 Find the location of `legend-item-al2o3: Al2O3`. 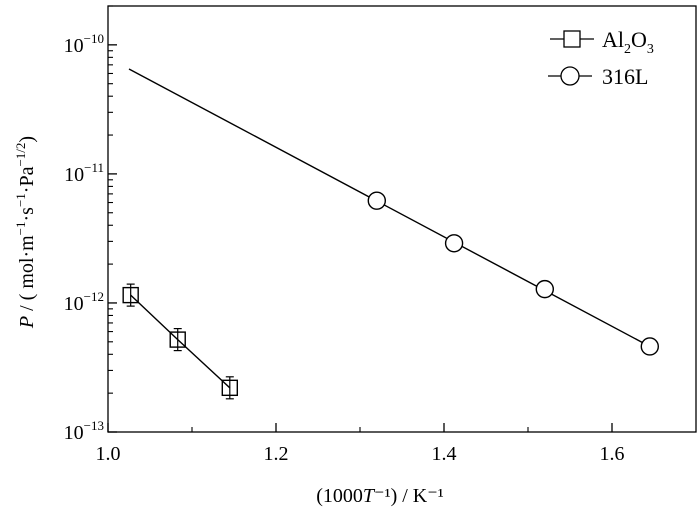

legend-item-al2o3: Al2O3 is located at coordinates (602, 42).